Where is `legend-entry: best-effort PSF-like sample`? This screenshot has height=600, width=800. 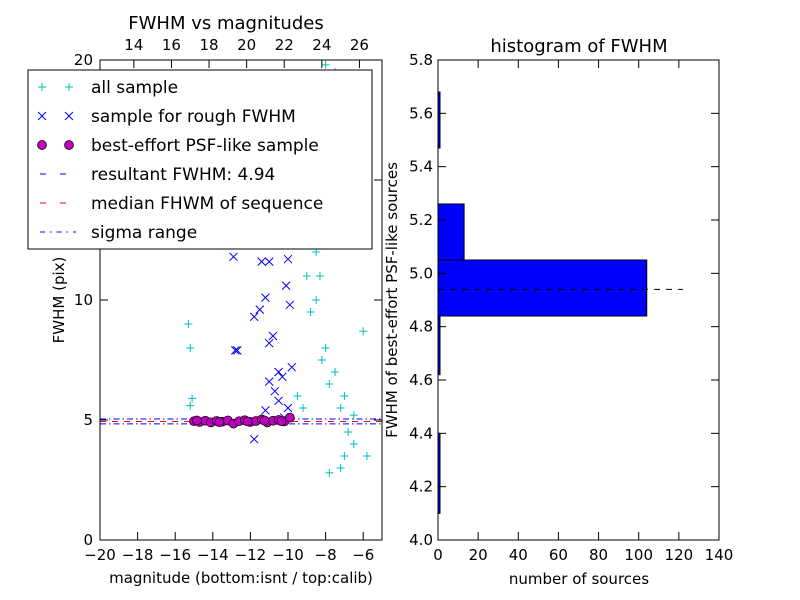
legend-entry: best-effort PSF-like sample is located at coordinates (178, 146).